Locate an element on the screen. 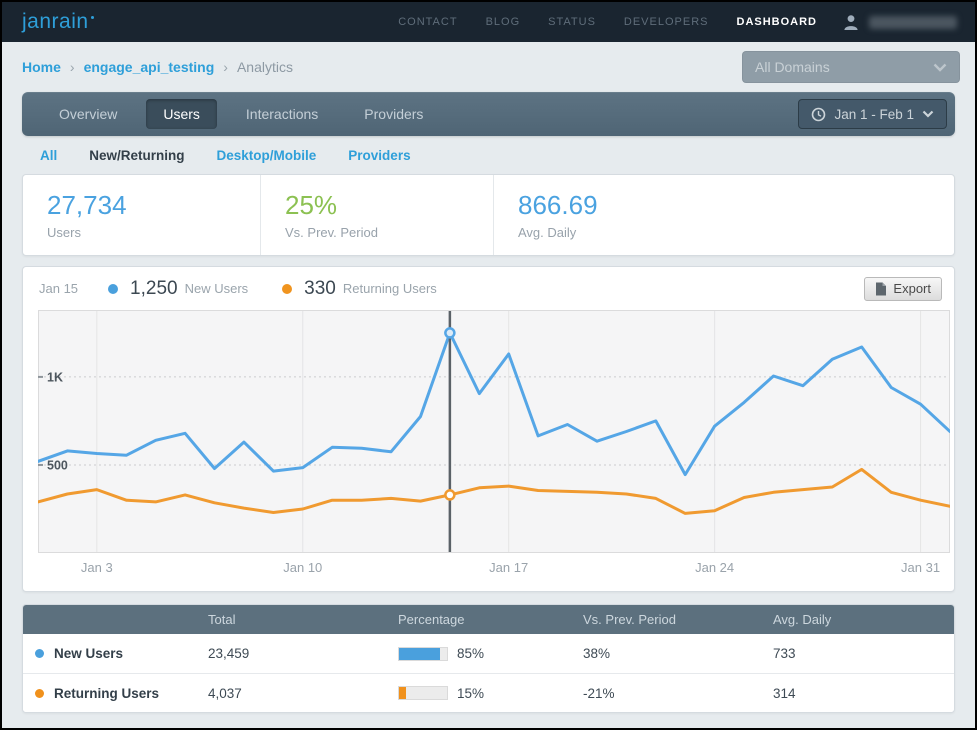  tab-overview: Overview is located at coordinates (88, 114).